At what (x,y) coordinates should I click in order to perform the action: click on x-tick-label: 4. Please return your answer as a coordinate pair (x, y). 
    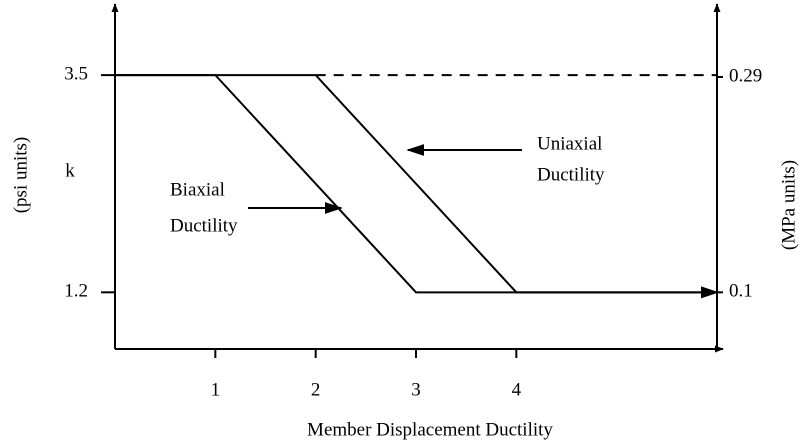
    Looking at the image, I should click on (517, 389).